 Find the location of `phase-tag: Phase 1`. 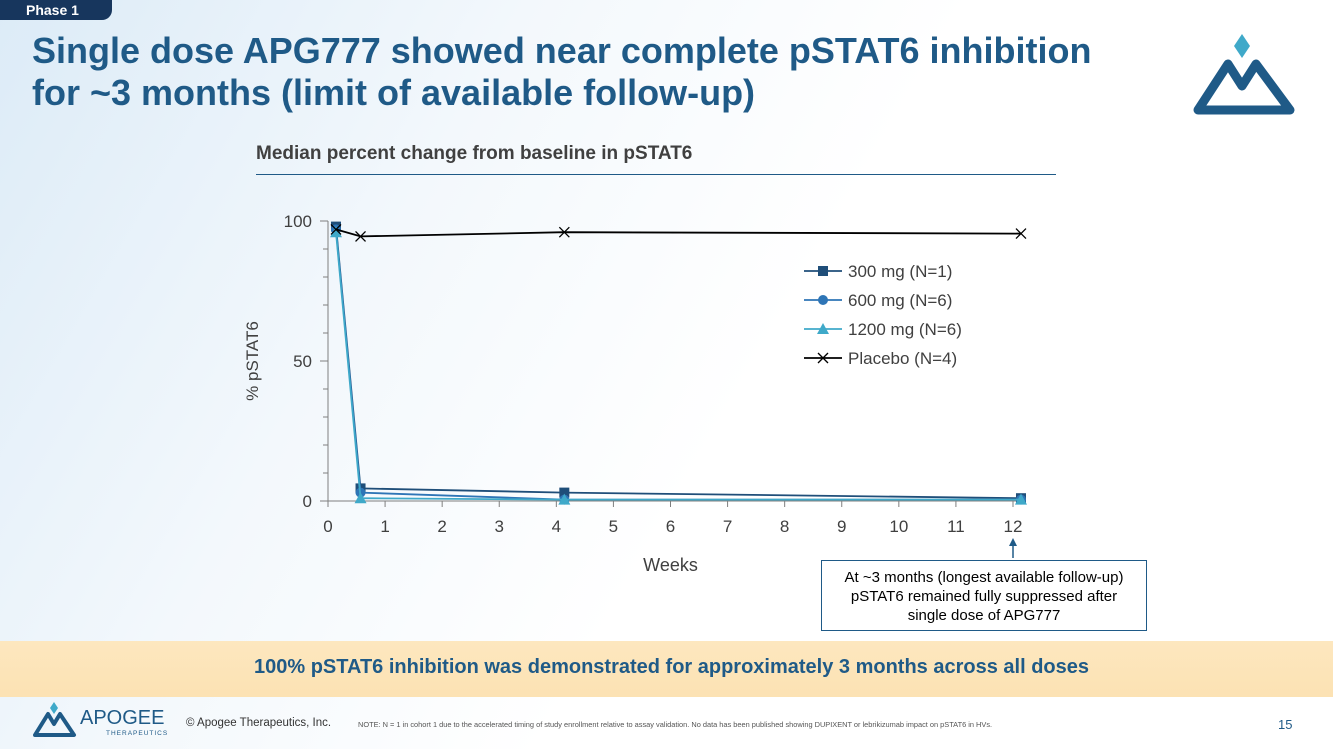

phase-tag: Phase 1 is located at coordinates (56, 10).